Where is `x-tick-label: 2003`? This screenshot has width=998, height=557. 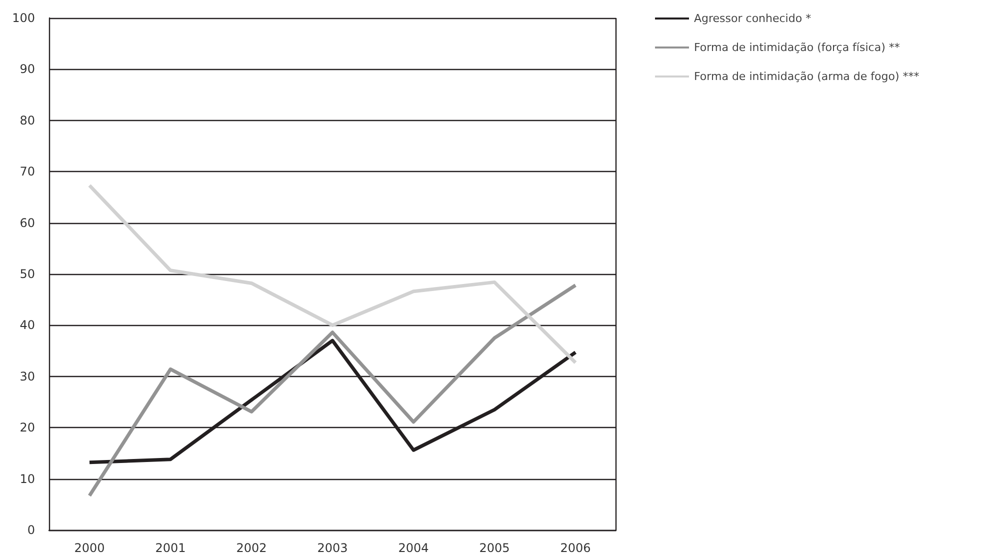 x-tick-label: 2003 is located at coordinates (332, 548).